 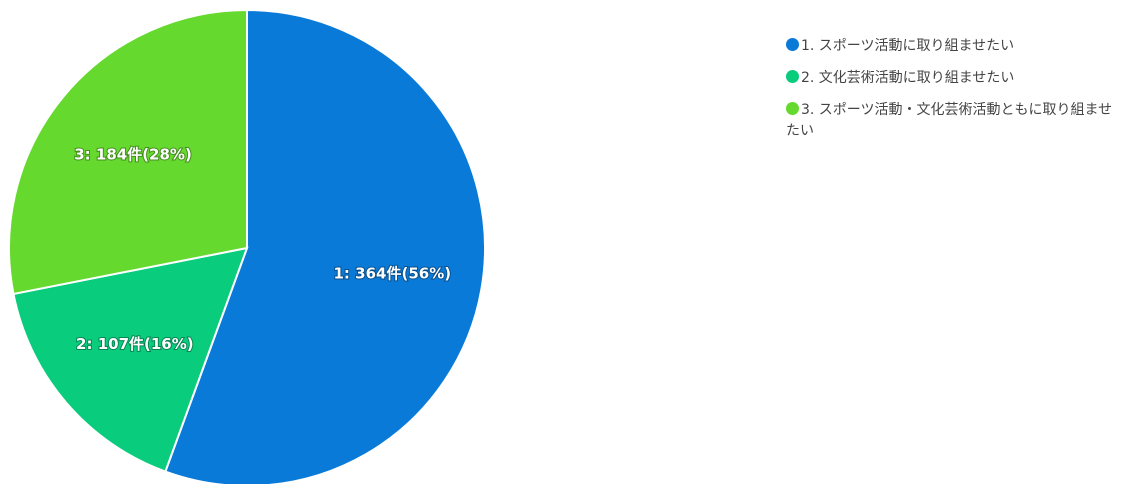 What do you see at coordinates (262, 249) in the screenshot?
I see `pie-slice-labels: 1: 364件(56%) 2: 107件(16%) 3: 184件(28%)` at bounding box center [262, 249].